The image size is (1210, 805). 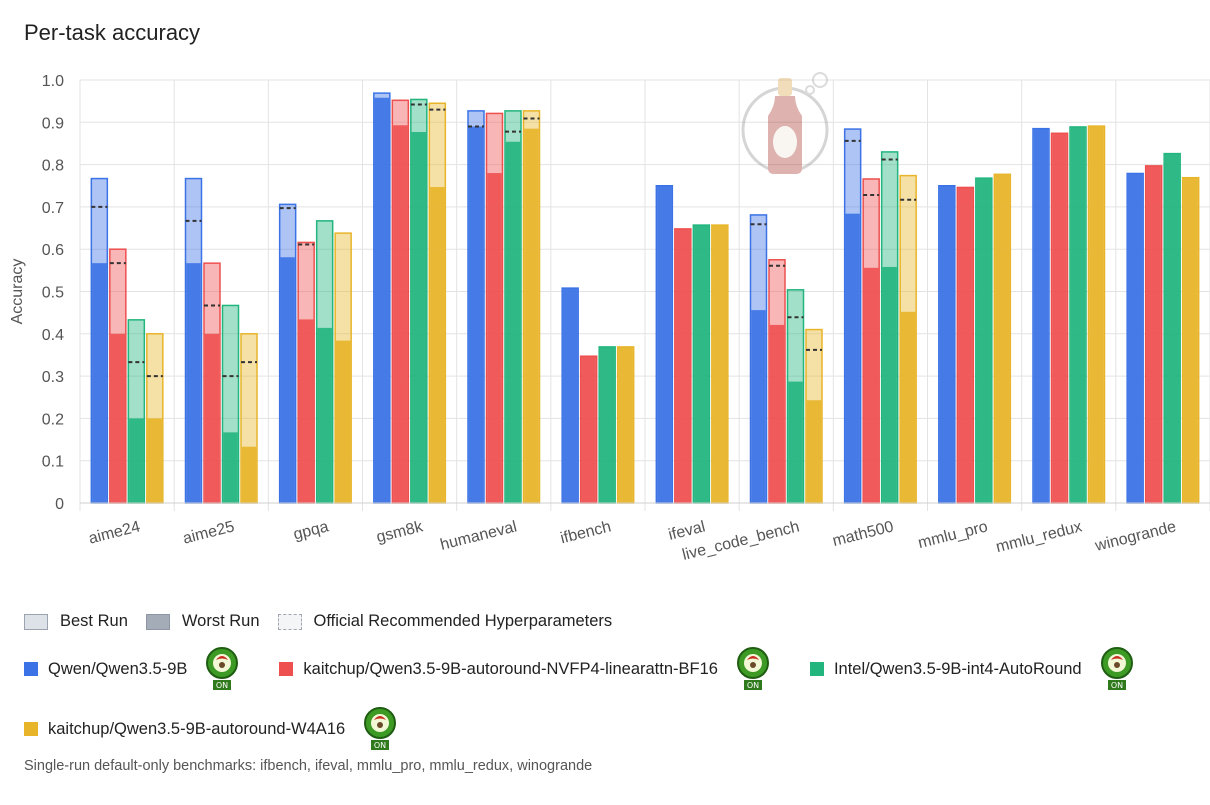 I want to click on bottle-mascot-icon, so click(x=785, y=123).